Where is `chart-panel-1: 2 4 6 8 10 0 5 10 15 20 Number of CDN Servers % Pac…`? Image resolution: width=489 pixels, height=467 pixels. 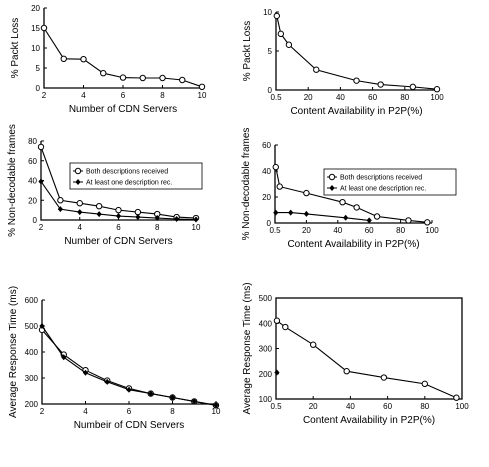 chart-panel-1: 2 4 6 8 10 0 5 10 15 20 Number of CDN Servers % Pac… is located at coordinates (108, 59).